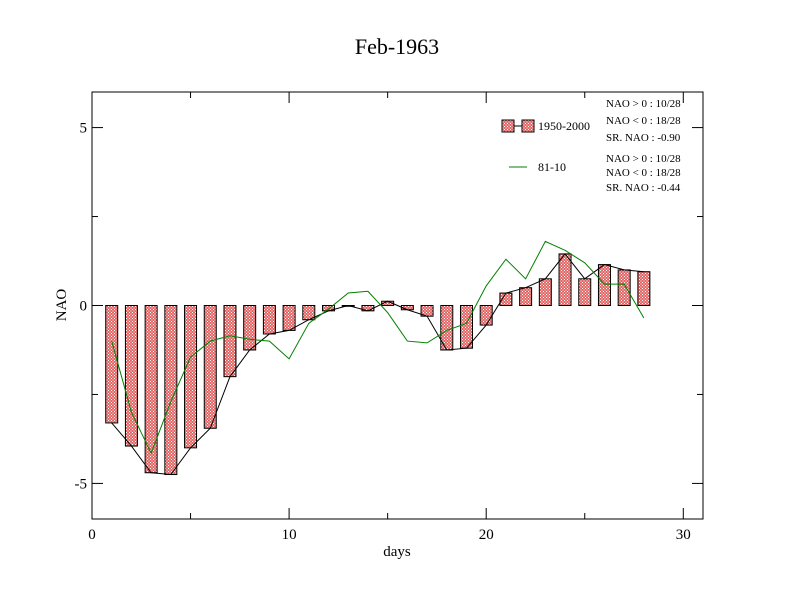 The height and width of the screenshot is (612, 792). Describe the element at coordinates (564, 126) in the screenshot. I see `legend-label-1950-2000: 1950-2000` at that location.